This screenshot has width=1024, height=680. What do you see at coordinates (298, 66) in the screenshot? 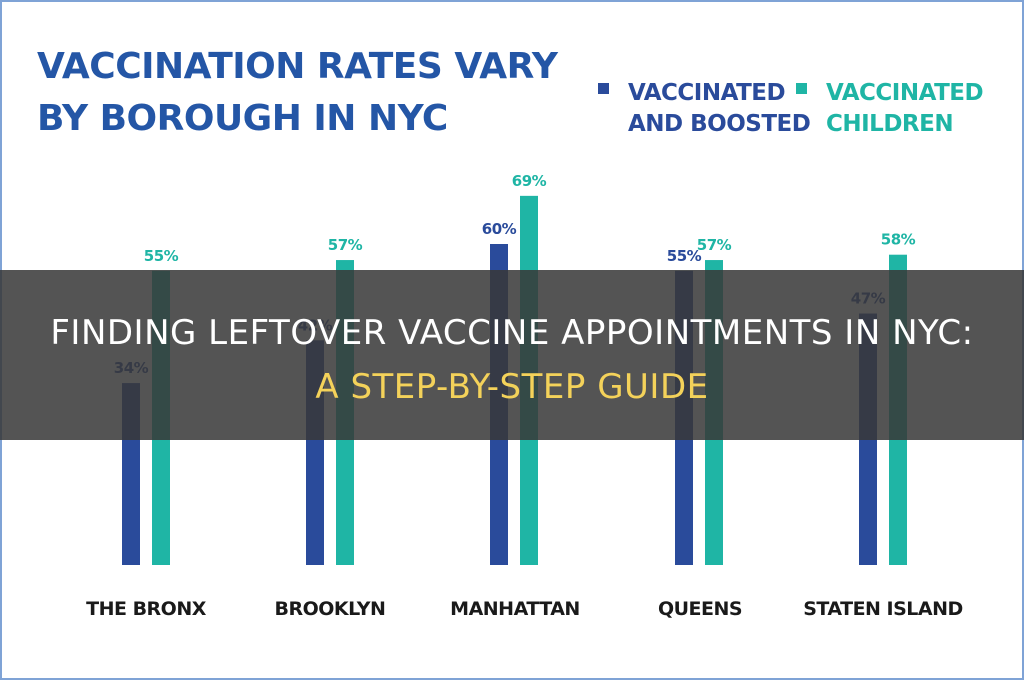
I see `chart-title-line-1: VACCINATION RATES VARY` at bounding box center [298, 66].